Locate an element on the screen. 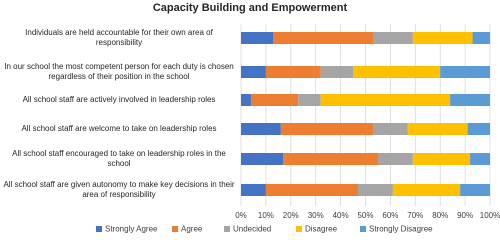  legend-label: Strongly Agree is located at coordinates (131, 229).